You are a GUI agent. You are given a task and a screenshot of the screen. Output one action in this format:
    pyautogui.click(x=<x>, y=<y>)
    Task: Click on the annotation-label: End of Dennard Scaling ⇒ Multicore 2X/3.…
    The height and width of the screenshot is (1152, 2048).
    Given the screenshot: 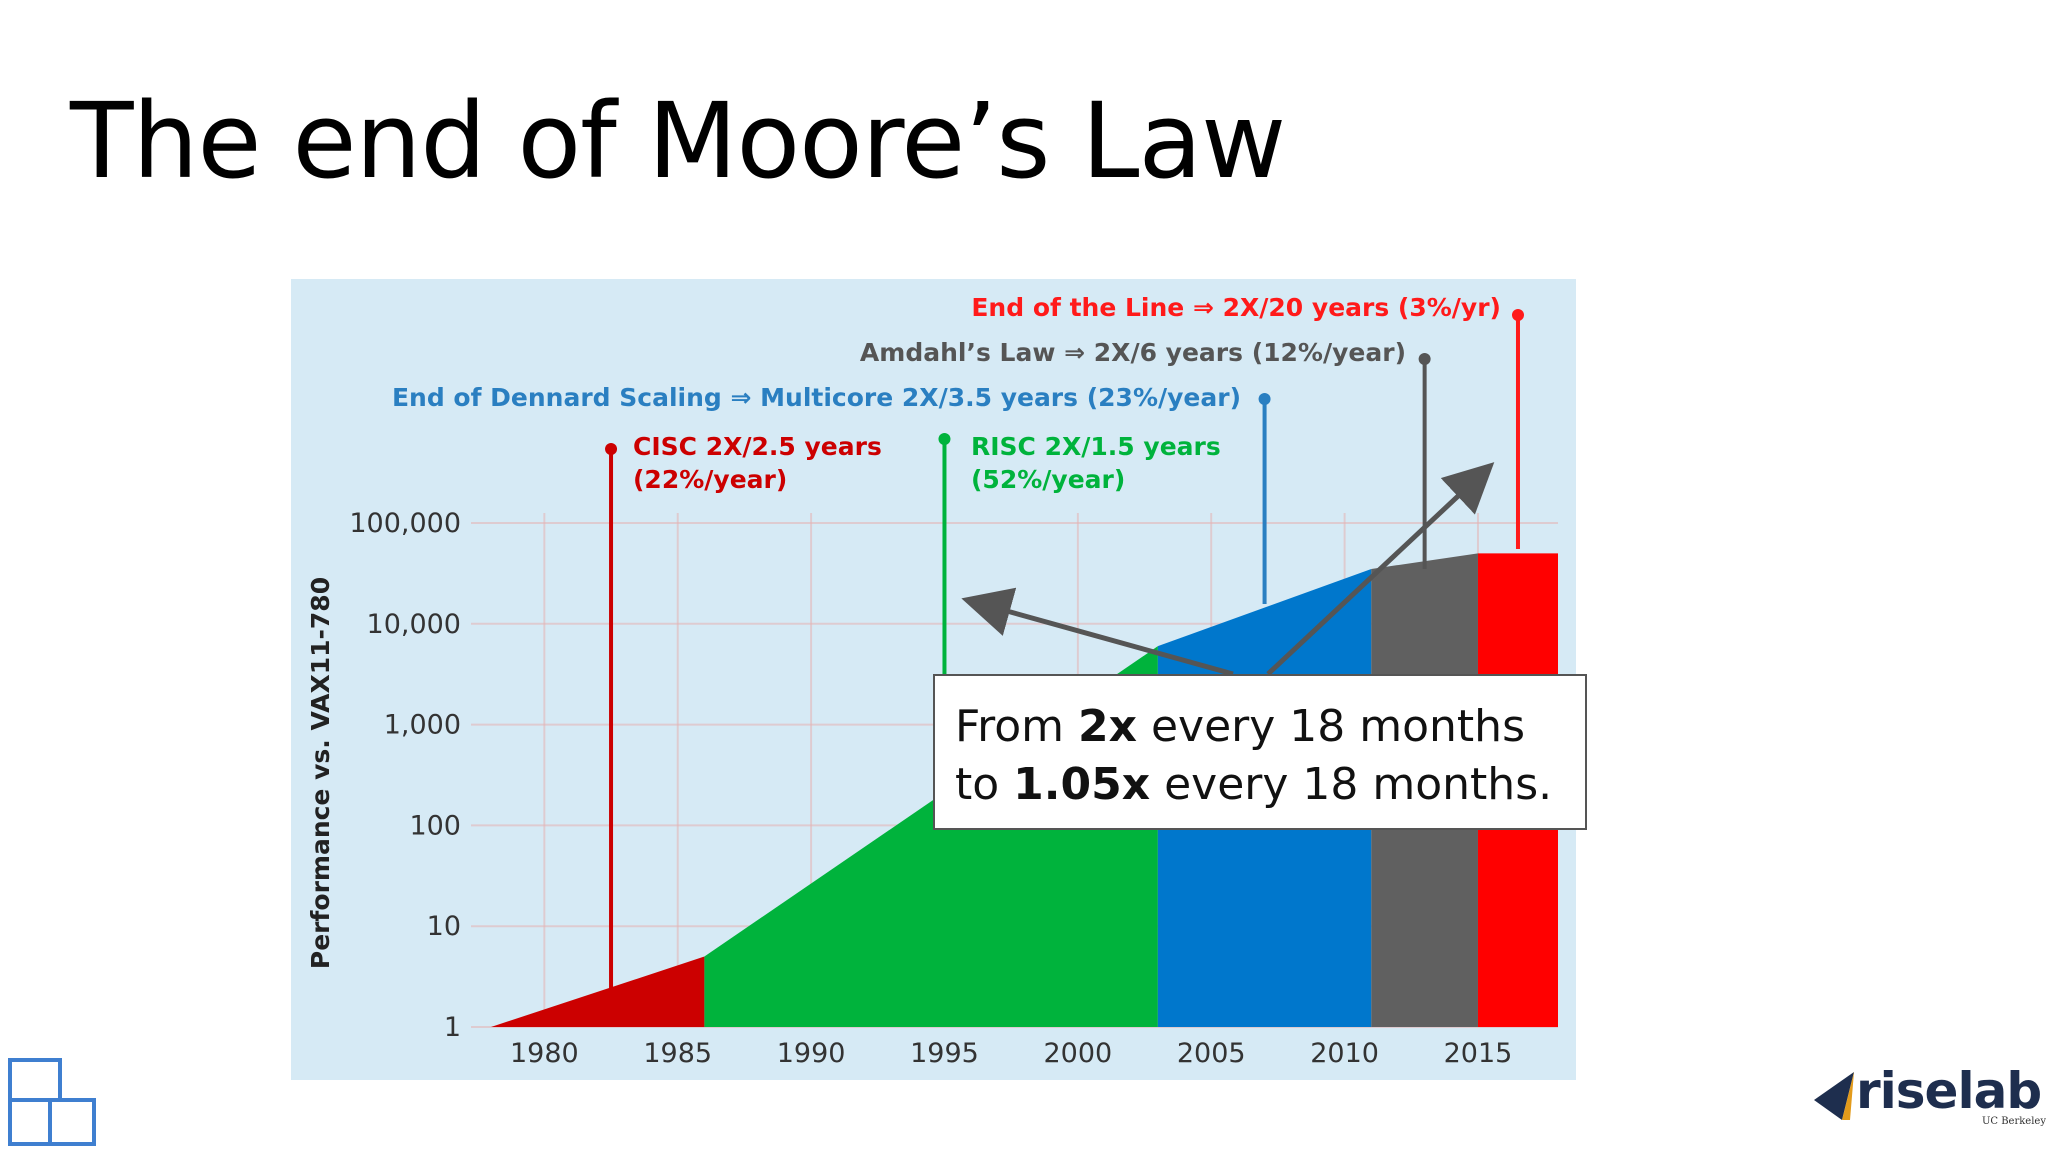 What is the action you would take?
    pyautogui.click(x=816, y=397)
    